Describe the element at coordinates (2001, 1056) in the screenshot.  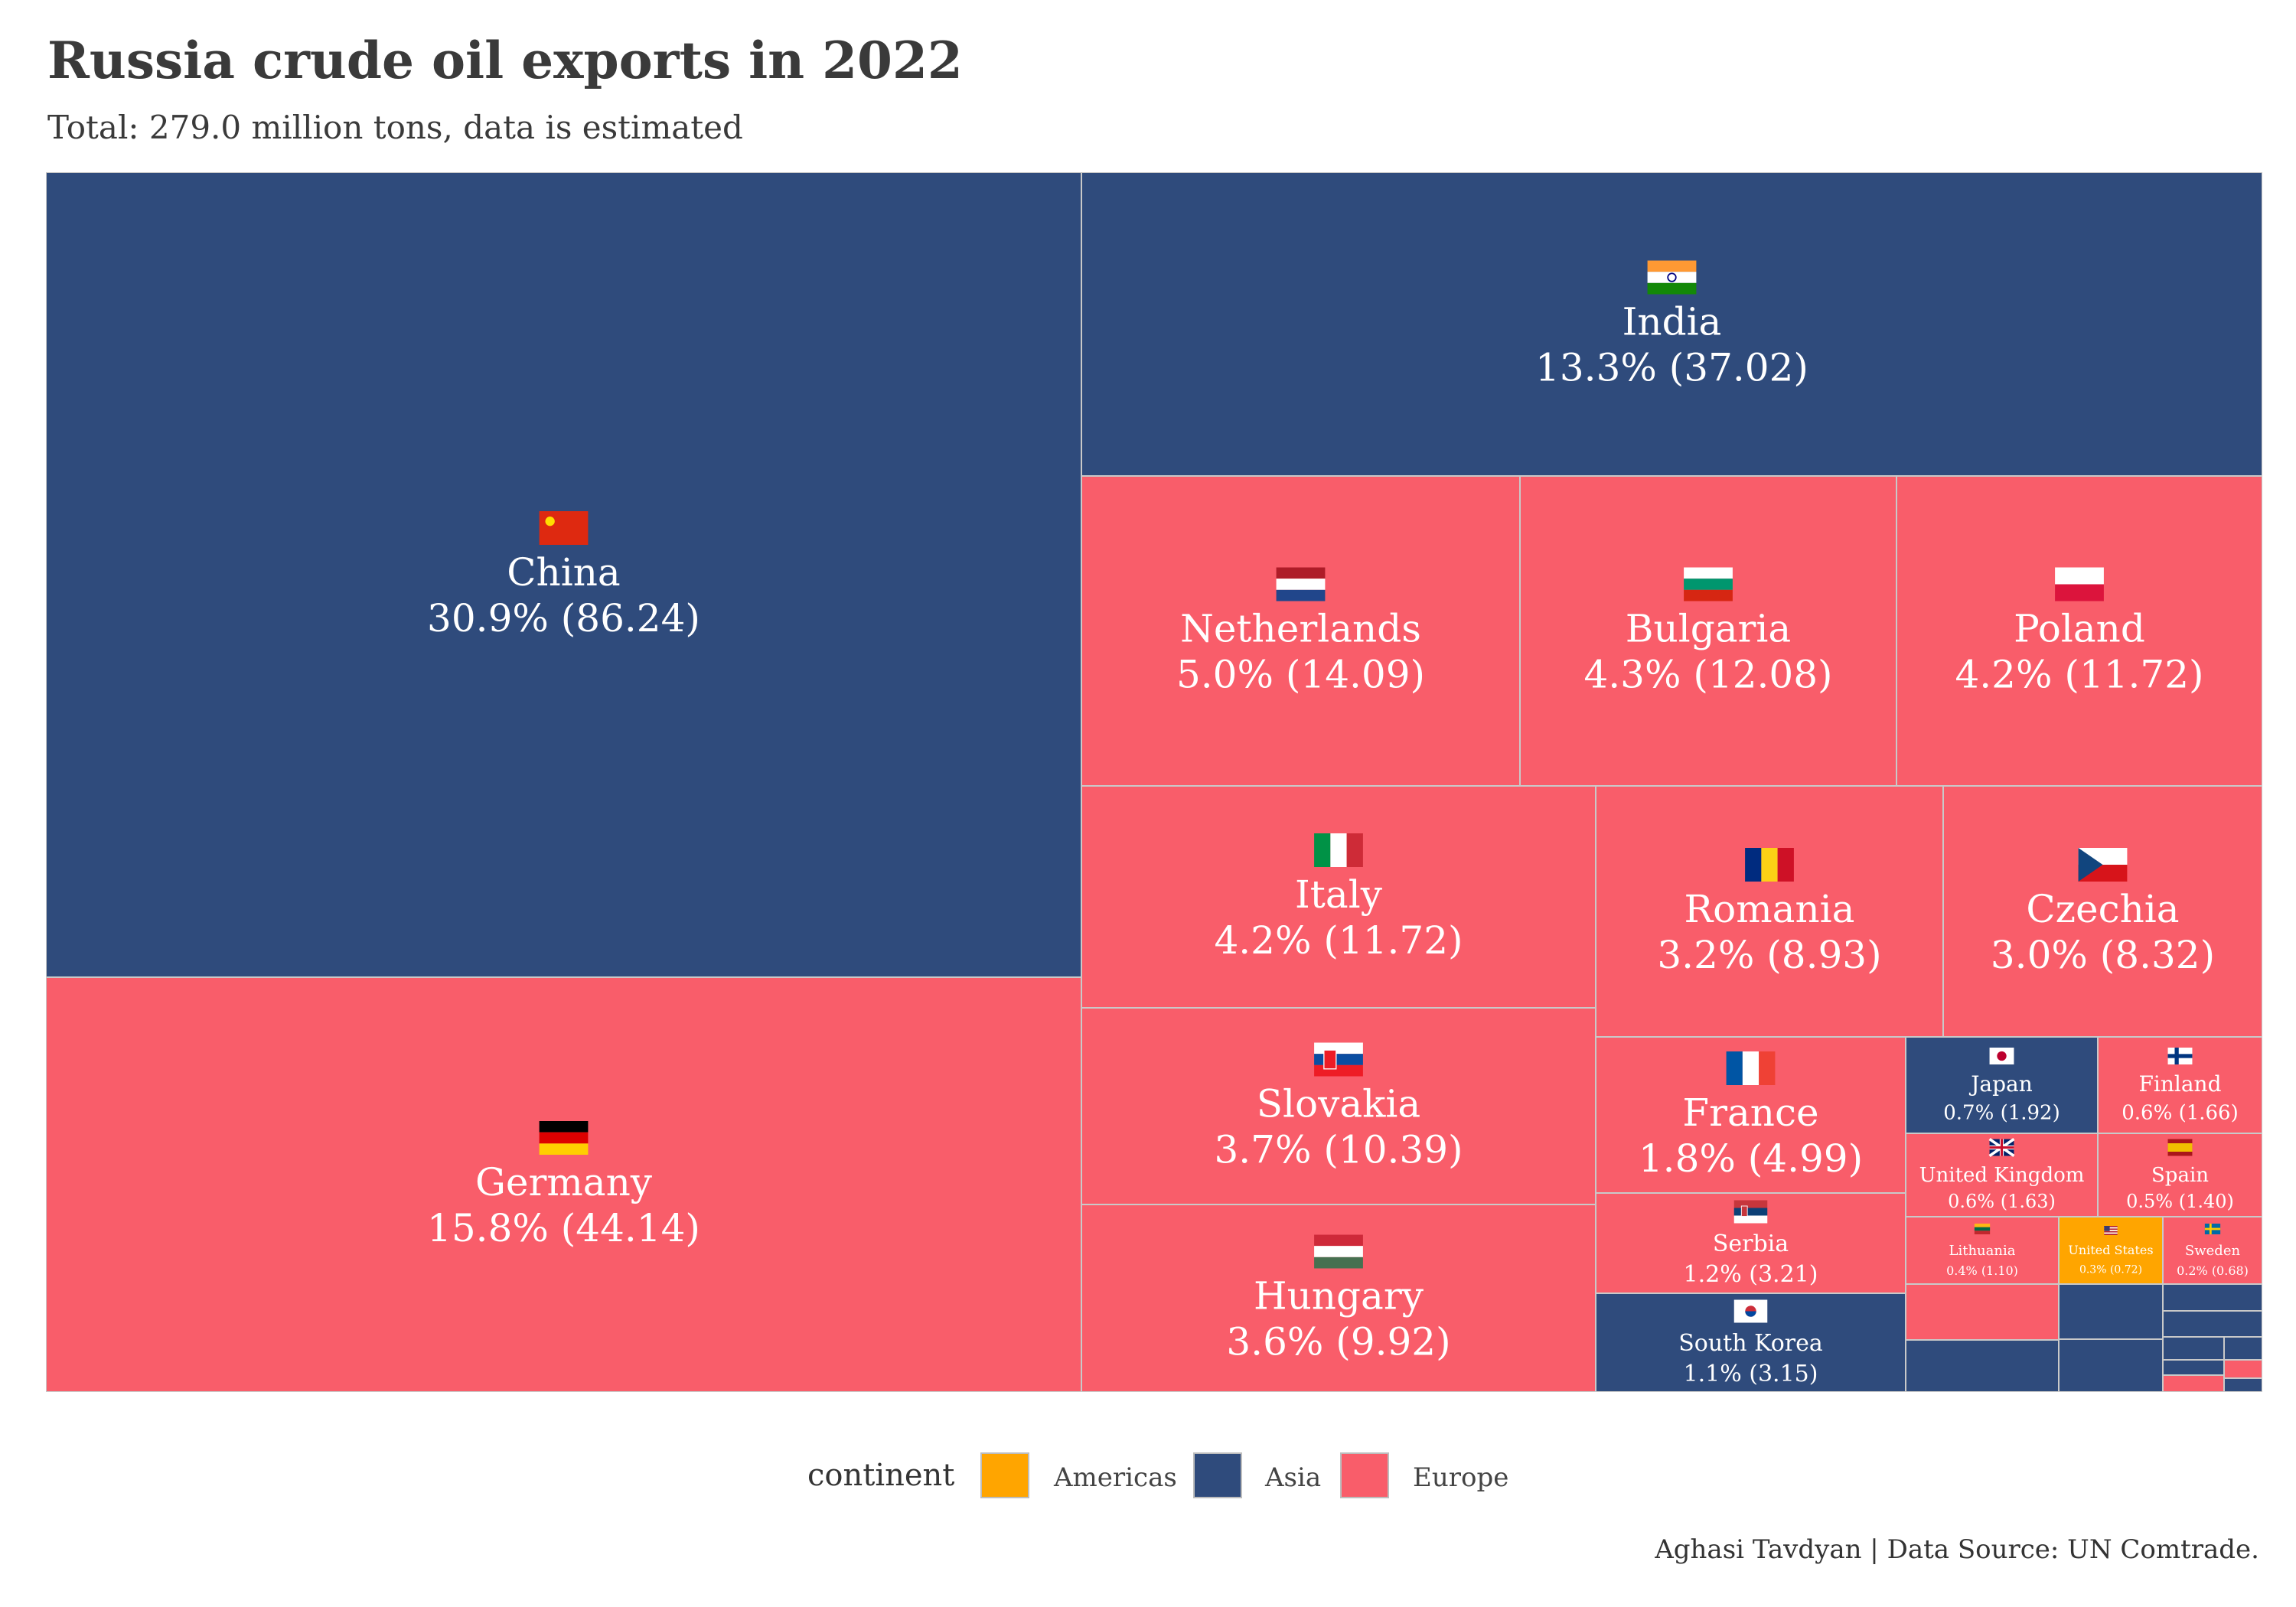
I see `japan-flag-icon` at that location.